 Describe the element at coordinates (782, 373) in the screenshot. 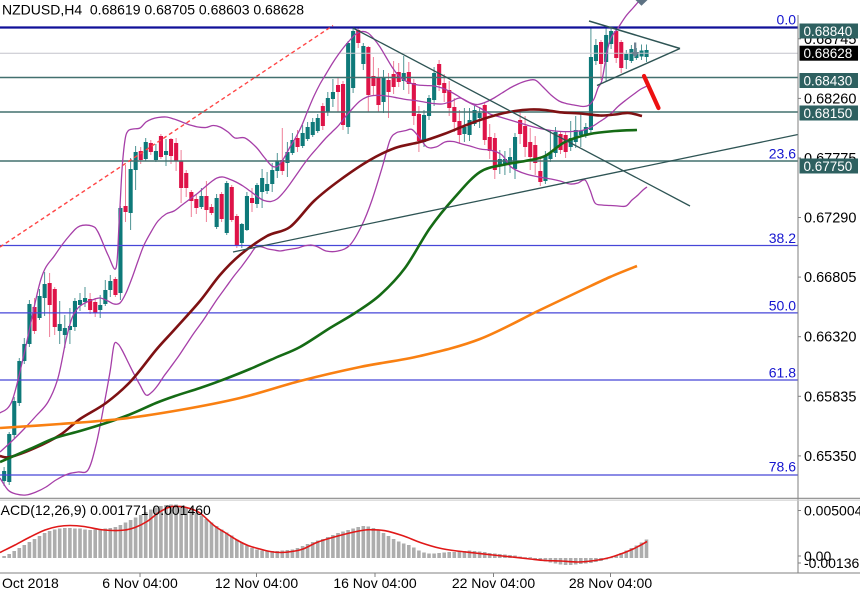

I see `svg-text: 61.8` at that location.